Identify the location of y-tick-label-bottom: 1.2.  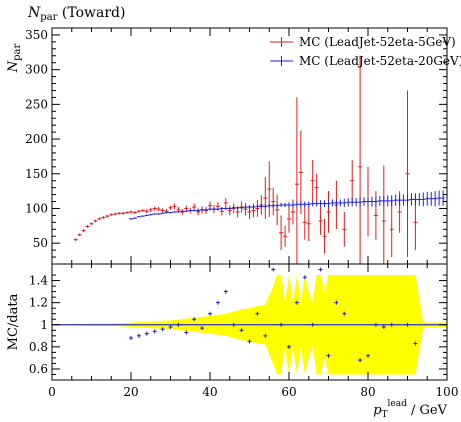
(38, 303).